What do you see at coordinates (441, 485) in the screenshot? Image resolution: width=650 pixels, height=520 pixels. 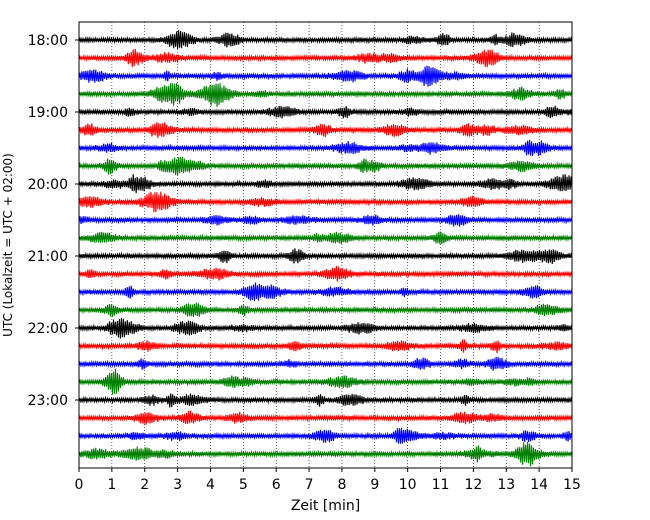 I see `x-tick-label: 11` at bounding box center [441, 485].